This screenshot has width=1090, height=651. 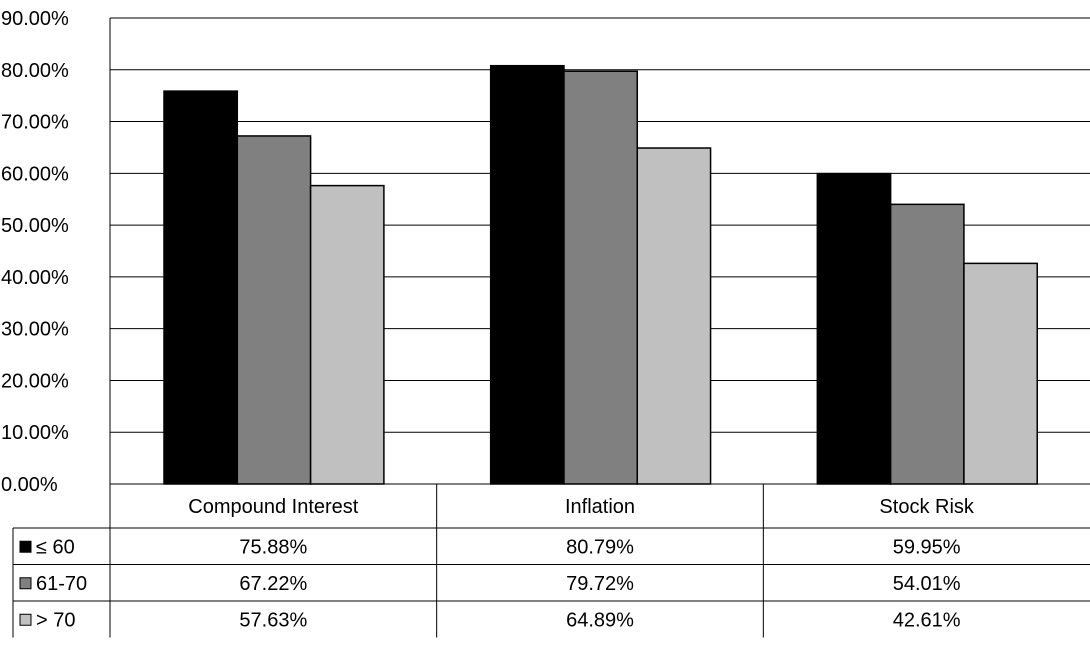 I want to click on series-name: 61-70, so click(x=61, y=584).